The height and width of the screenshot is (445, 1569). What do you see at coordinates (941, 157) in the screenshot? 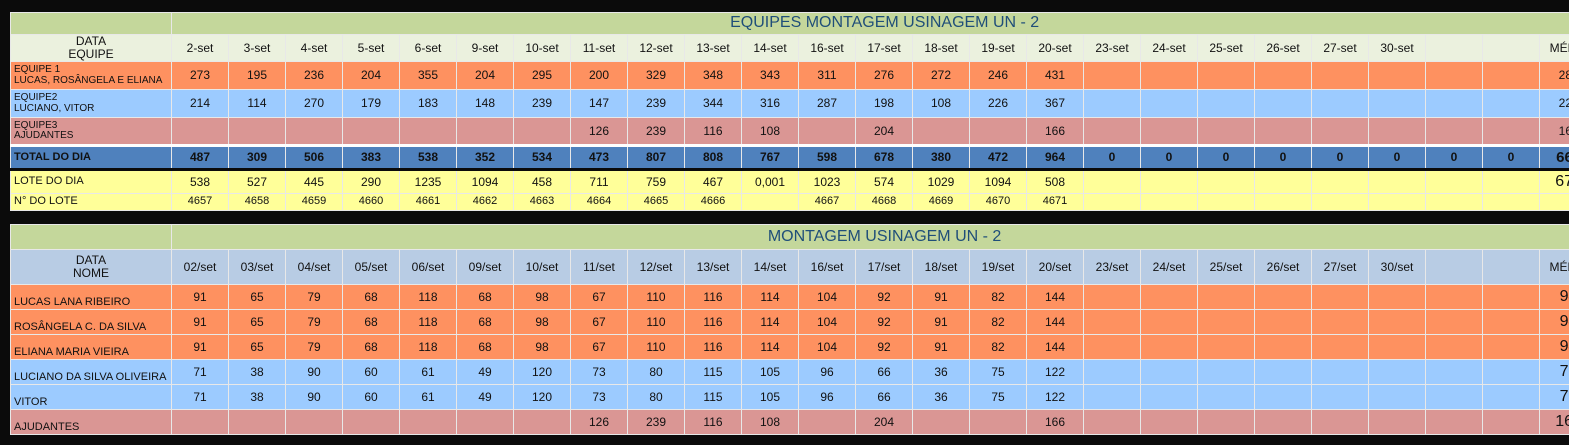
I see `total-value-cell: 380` at bounding box center [941, 157].